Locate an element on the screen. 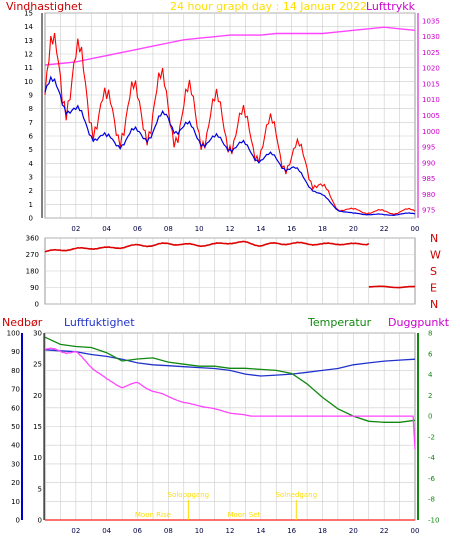 The image size is (460, 543). temperature-y-tick: -2 is located at coordinates (431, 437).